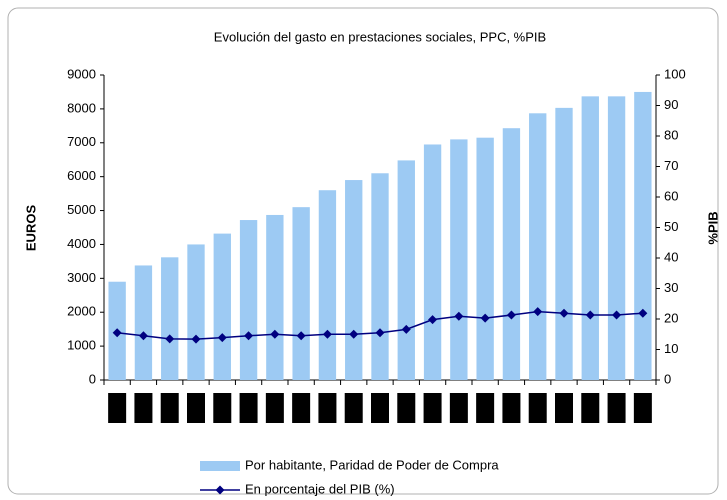 The image size is (727, 500). I want to click on y-tick-label: 4000, so click(81, 243).